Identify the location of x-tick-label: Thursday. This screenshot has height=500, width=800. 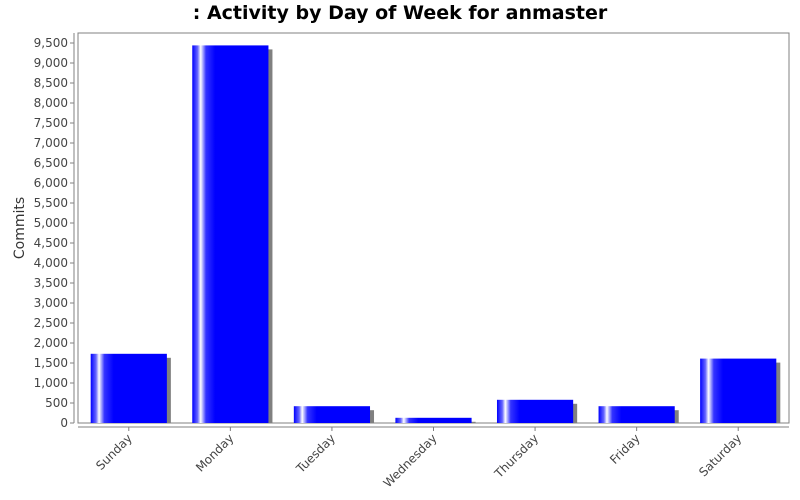
(516, 456).